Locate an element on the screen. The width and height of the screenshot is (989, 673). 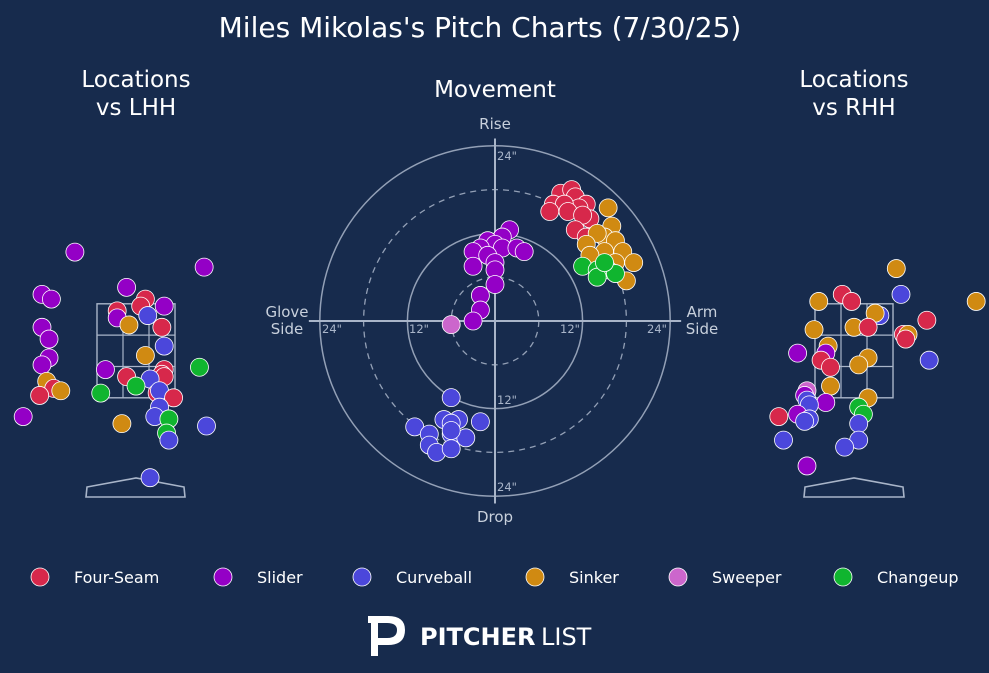
lhh-panel-title-line2: vs LHH is located at coordinates (136, 108).